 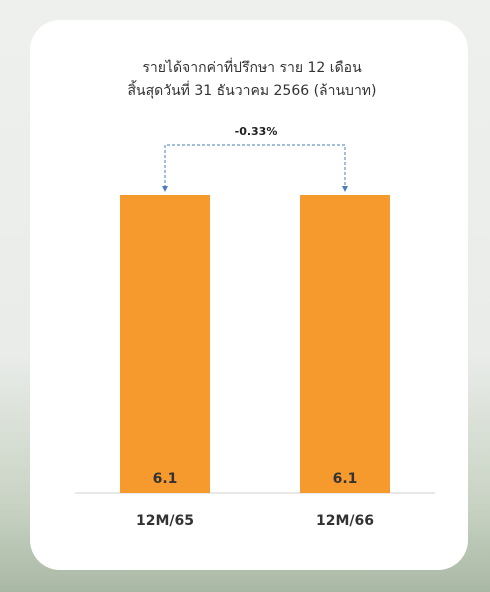 What do you see at coordinates (255, 166) in the screenshot?
I see `annotation-bracket` at bounding box center [255, 166].